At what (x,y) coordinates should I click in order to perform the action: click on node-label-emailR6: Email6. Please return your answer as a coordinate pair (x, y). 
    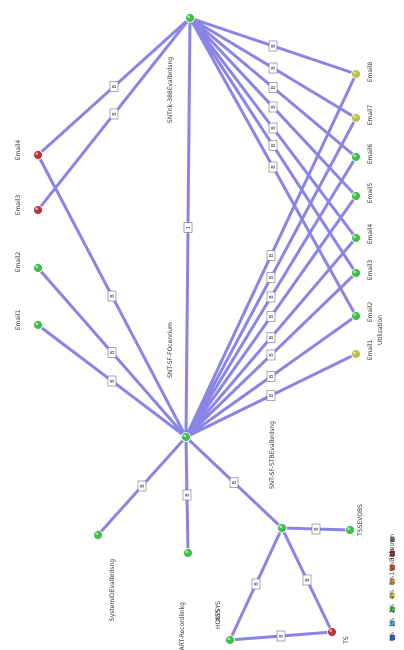
    Looking at the image, I should click on (370, 154).